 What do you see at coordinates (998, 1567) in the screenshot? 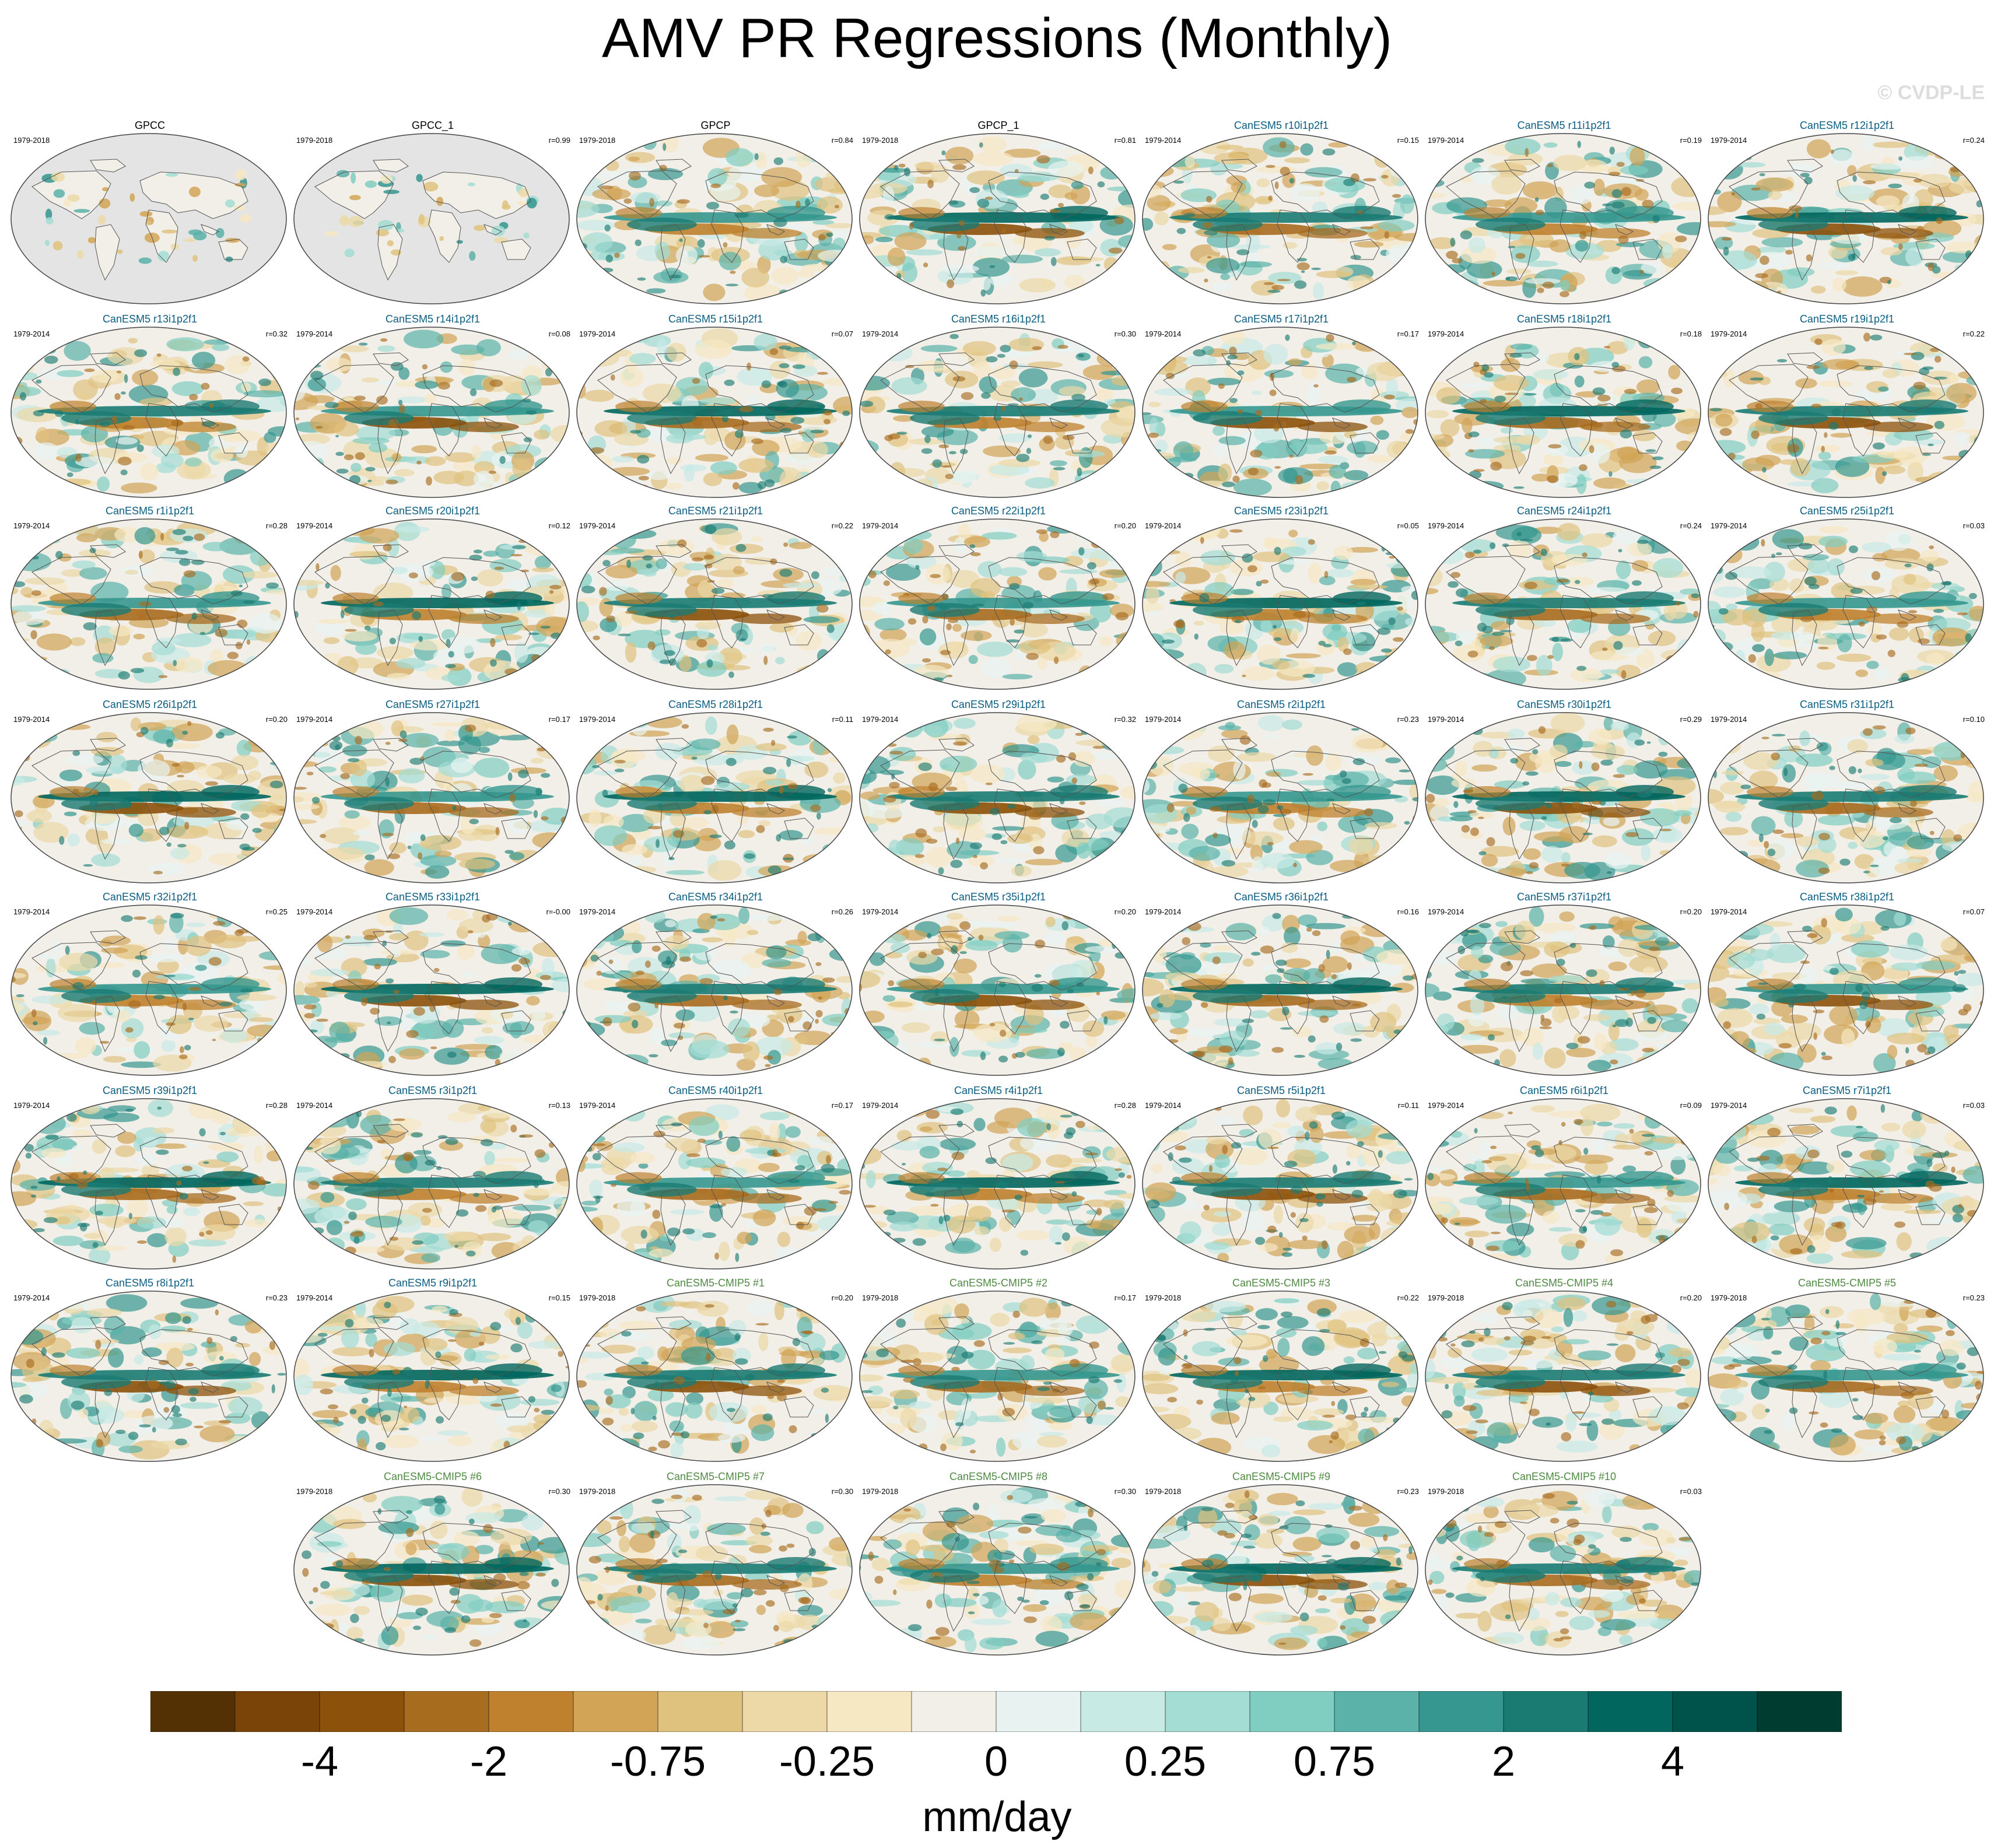
I see `map-panel: CanESM5-CMIP5 #8 1979-2018 r=0.30` at bounding box center [998, 1567].